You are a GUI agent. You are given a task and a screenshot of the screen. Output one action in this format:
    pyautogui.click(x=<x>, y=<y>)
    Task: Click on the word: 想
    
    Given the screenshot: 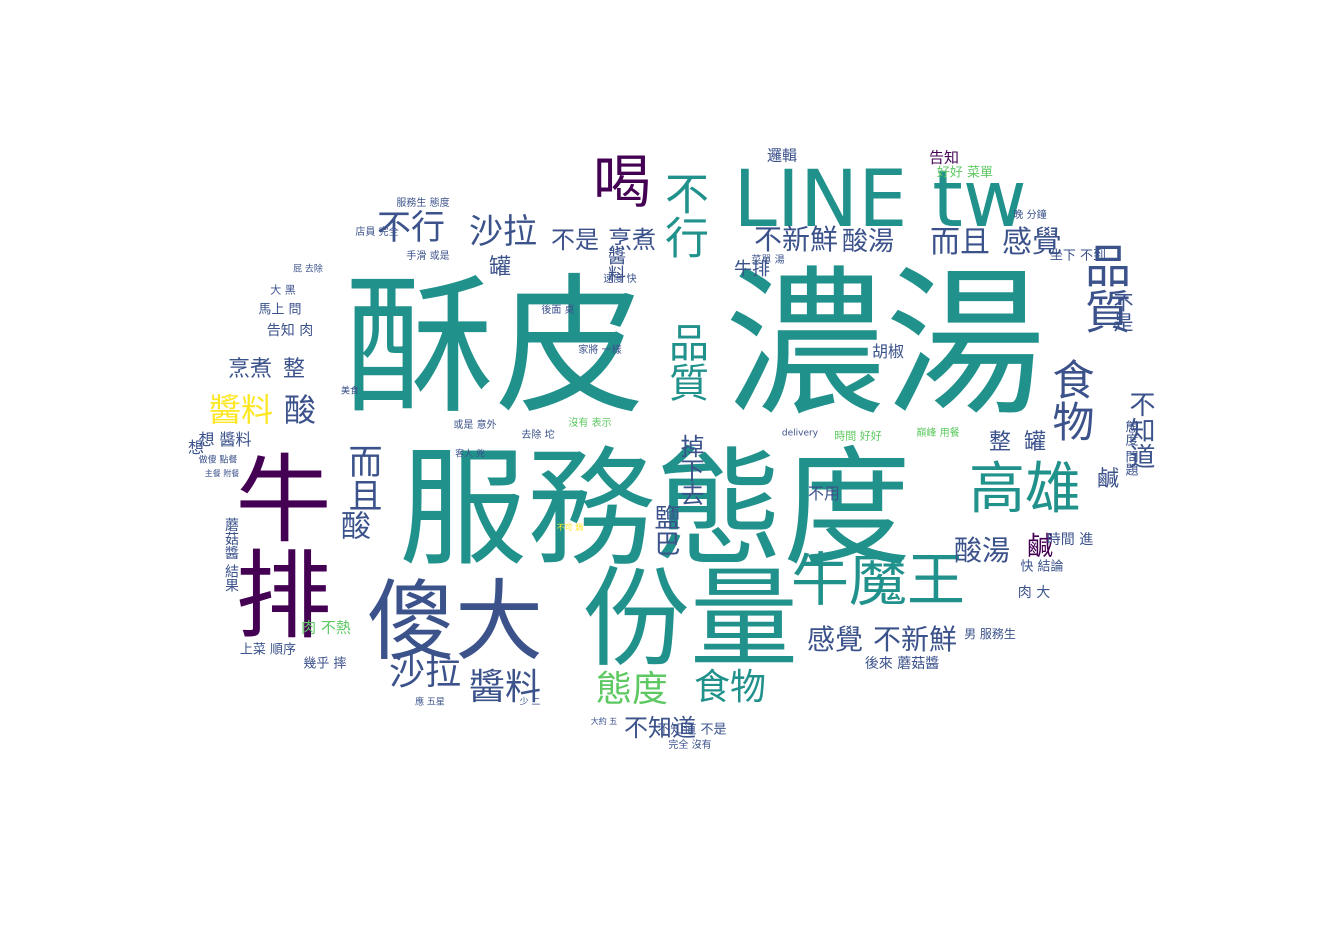 What is the action you would take?
    pyautogui.click(x=196, y=447)
    